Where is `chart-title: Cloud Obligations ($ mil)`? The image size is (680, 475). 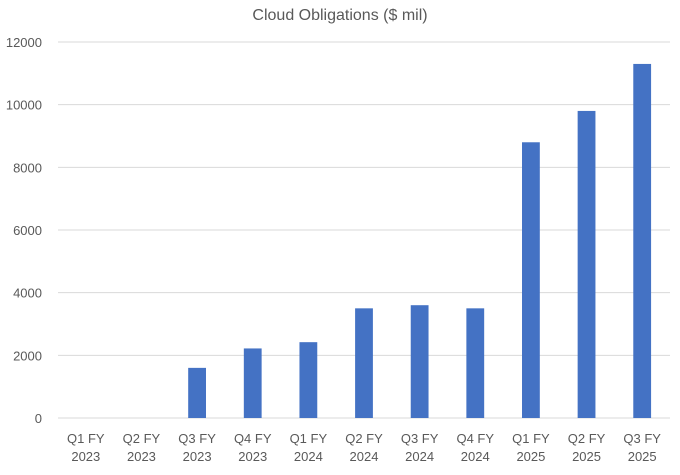
chart-title: Cloud Obligations ($ mil) is located at coordinates (339, 15).